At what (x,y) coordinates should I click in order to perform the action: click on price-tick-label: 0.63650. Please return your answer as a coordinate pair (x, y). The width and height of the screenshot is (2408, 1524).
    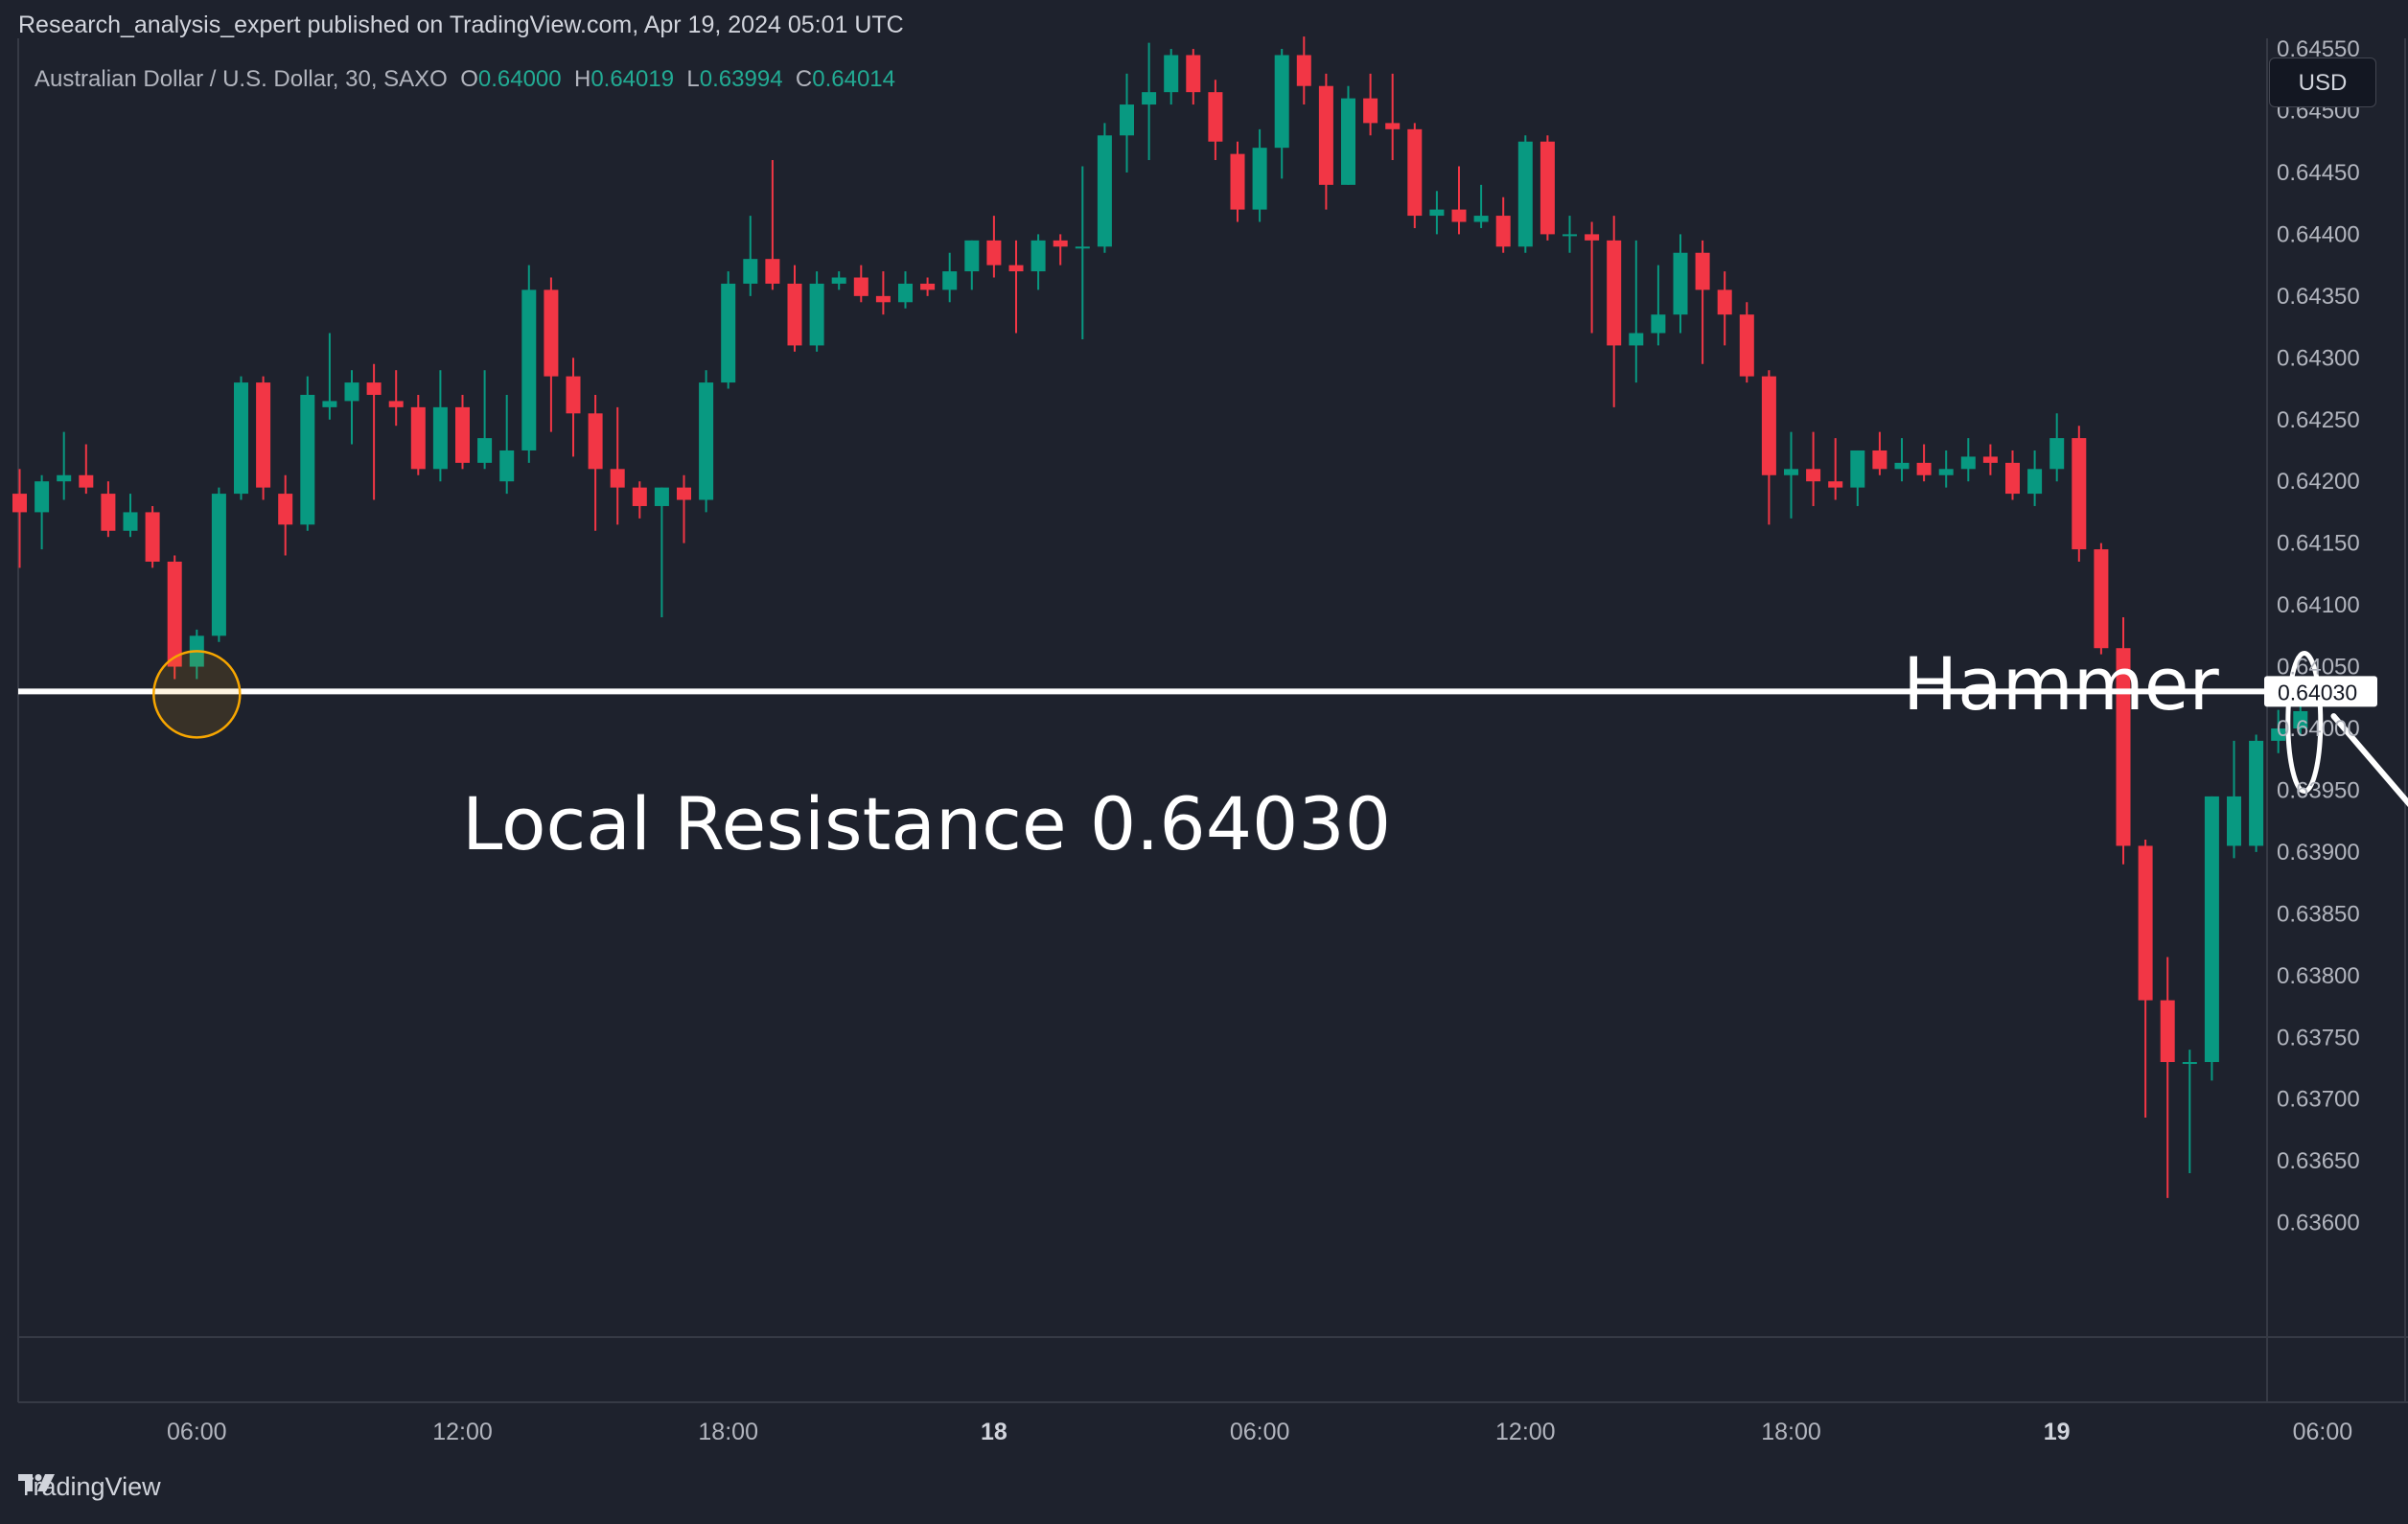
    Looking at the image, I should click on (2318, 1161).